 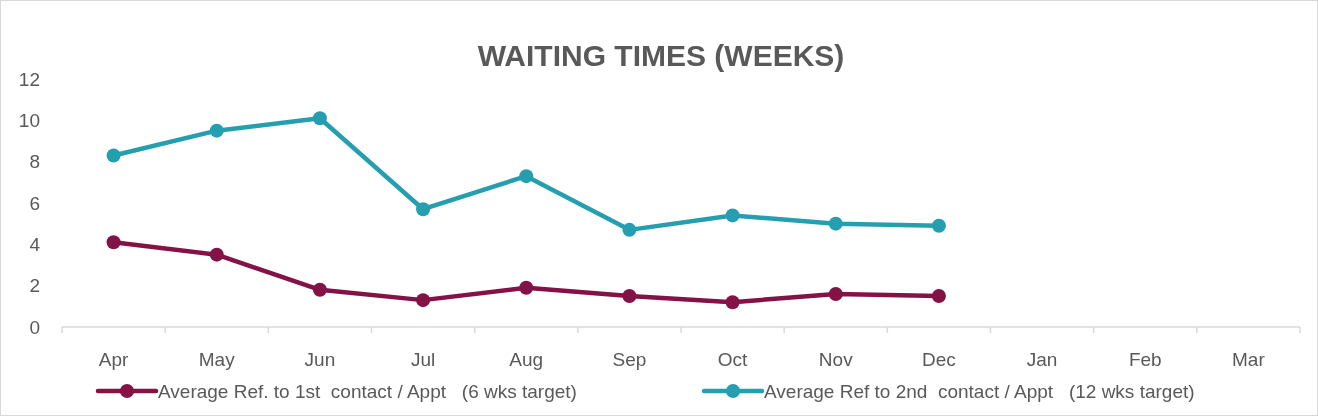 I want to click on legend-label: Average Ref. to 1st contact / Appt (6 wks target), so click(x=367, y=391).